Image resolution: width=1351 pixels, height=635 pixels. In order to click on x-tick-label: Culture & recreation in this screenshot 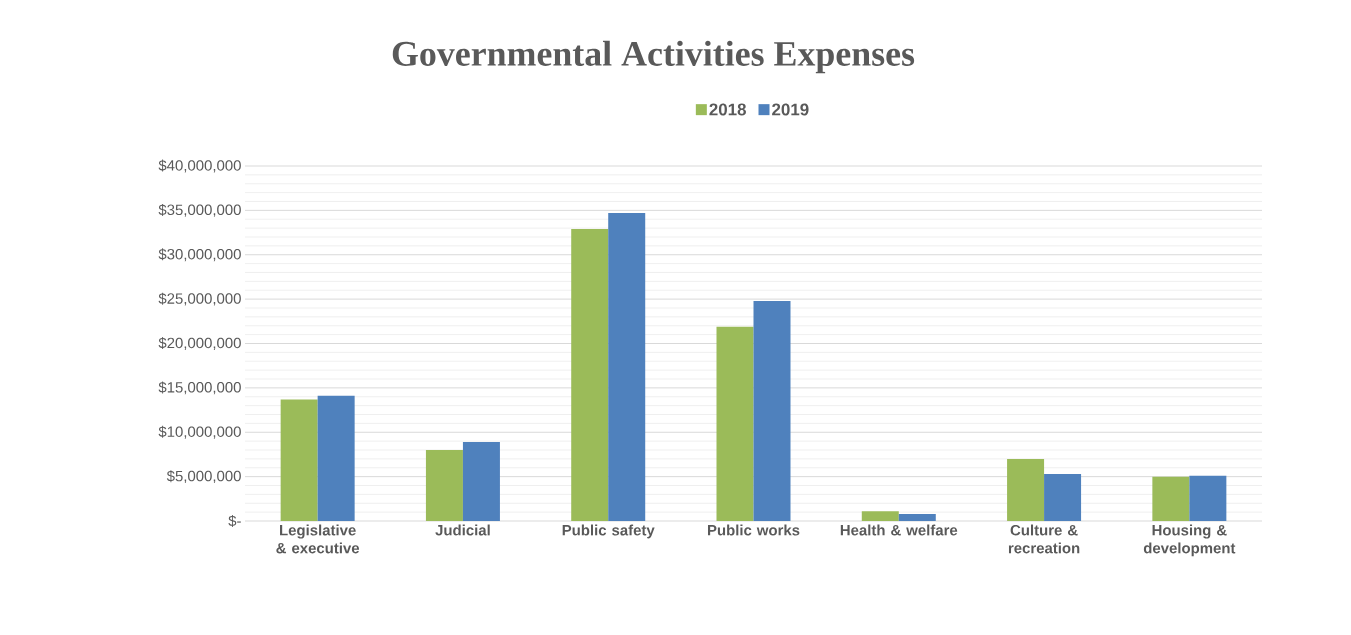, I will do `click(1044, 539)`.